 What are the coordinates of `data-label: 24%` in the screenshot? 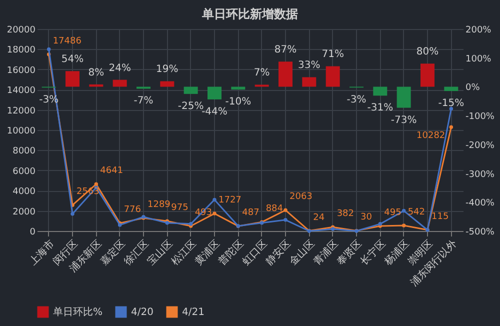 It's located at (119, 68).